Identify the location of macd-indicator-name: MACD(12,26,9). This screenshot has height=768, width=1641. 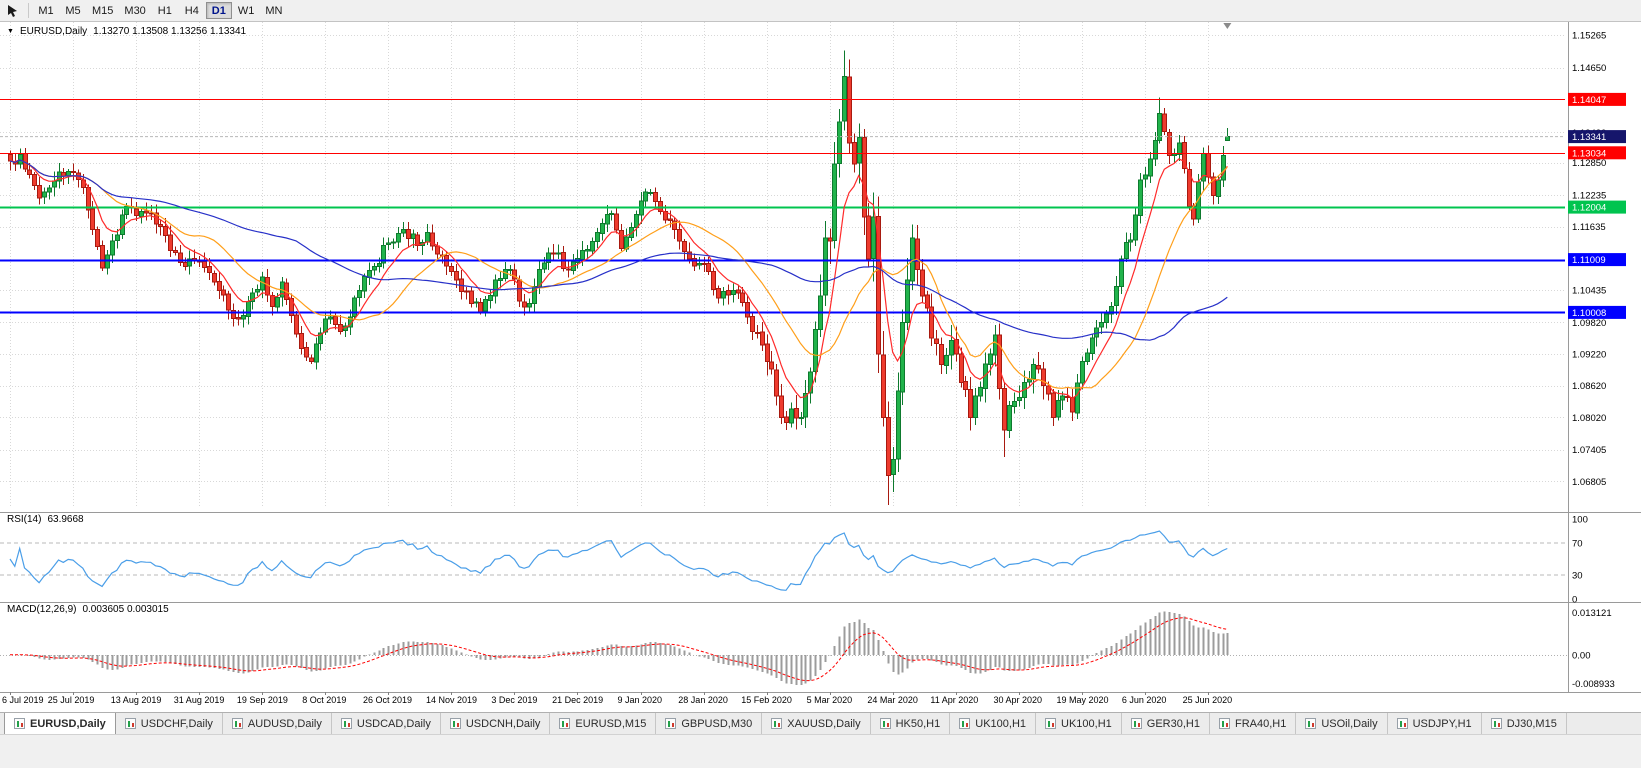
(42, 609).